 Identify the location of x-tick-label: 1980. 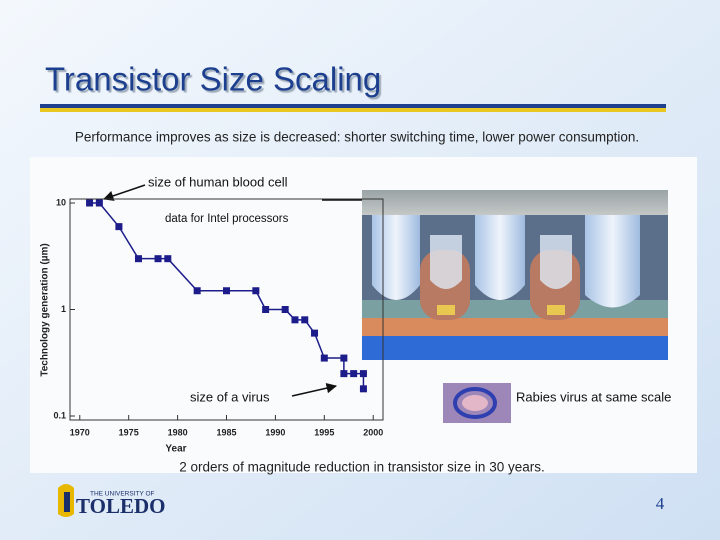
(178, 432).